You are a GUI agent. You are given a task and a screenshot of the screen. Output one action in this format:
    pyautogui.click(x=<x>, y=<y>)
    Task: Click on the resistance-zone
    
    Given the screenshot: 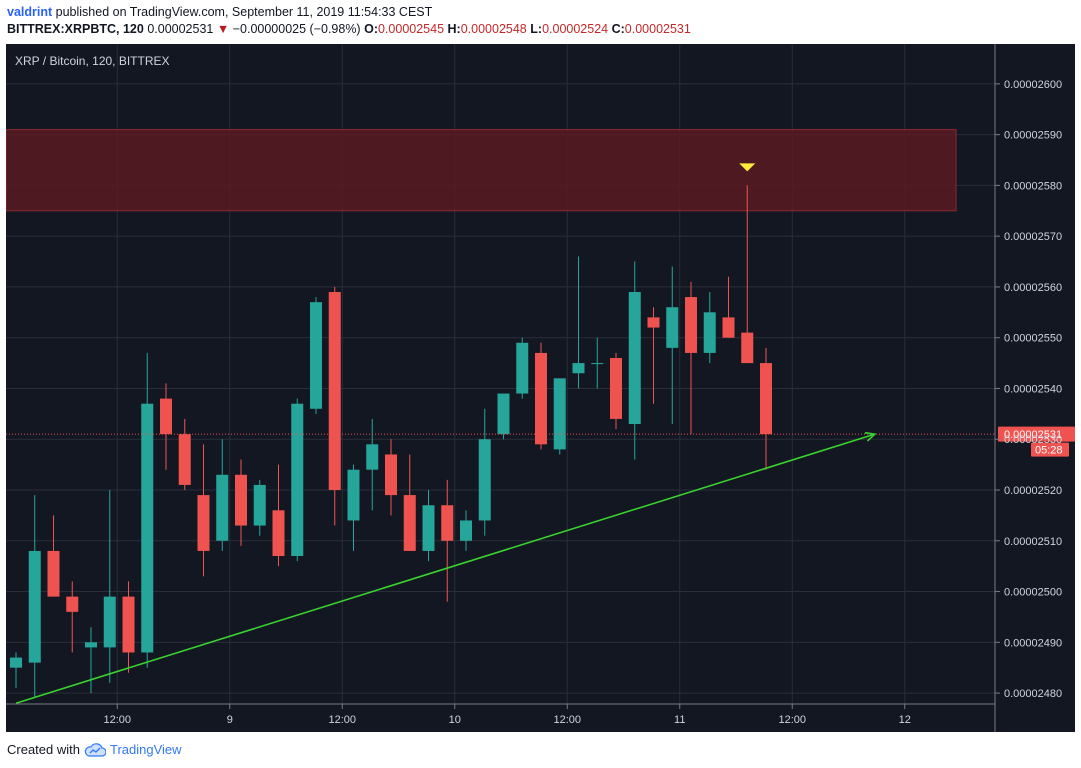 What is the action you would take?
    pyautogui.click(x=481, y=170)
    